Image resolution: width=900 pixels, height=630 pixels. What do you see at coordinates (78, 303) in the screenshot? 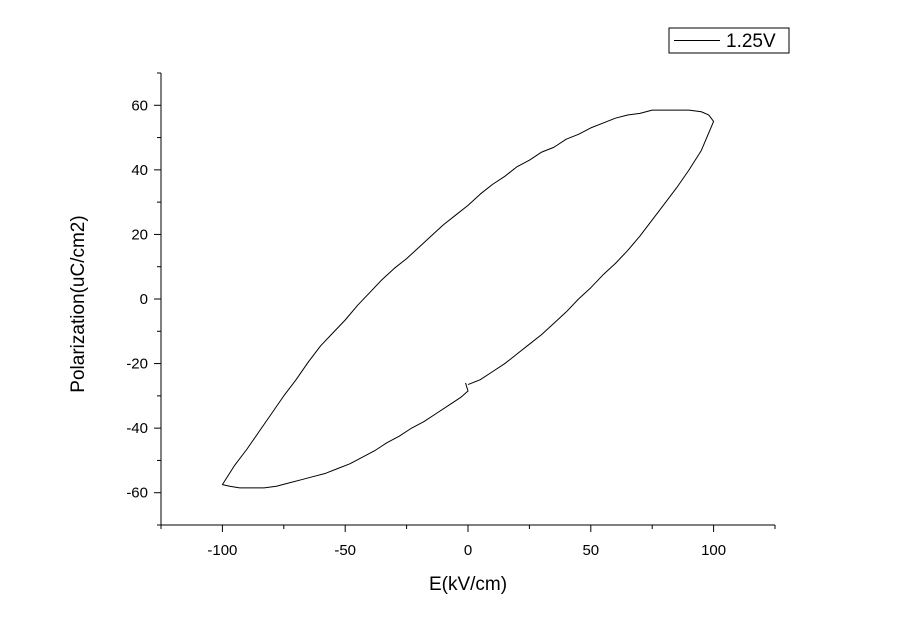
I see `y-axis-title: Polarization(uC/cm2)` at bounding box center [78, 303].